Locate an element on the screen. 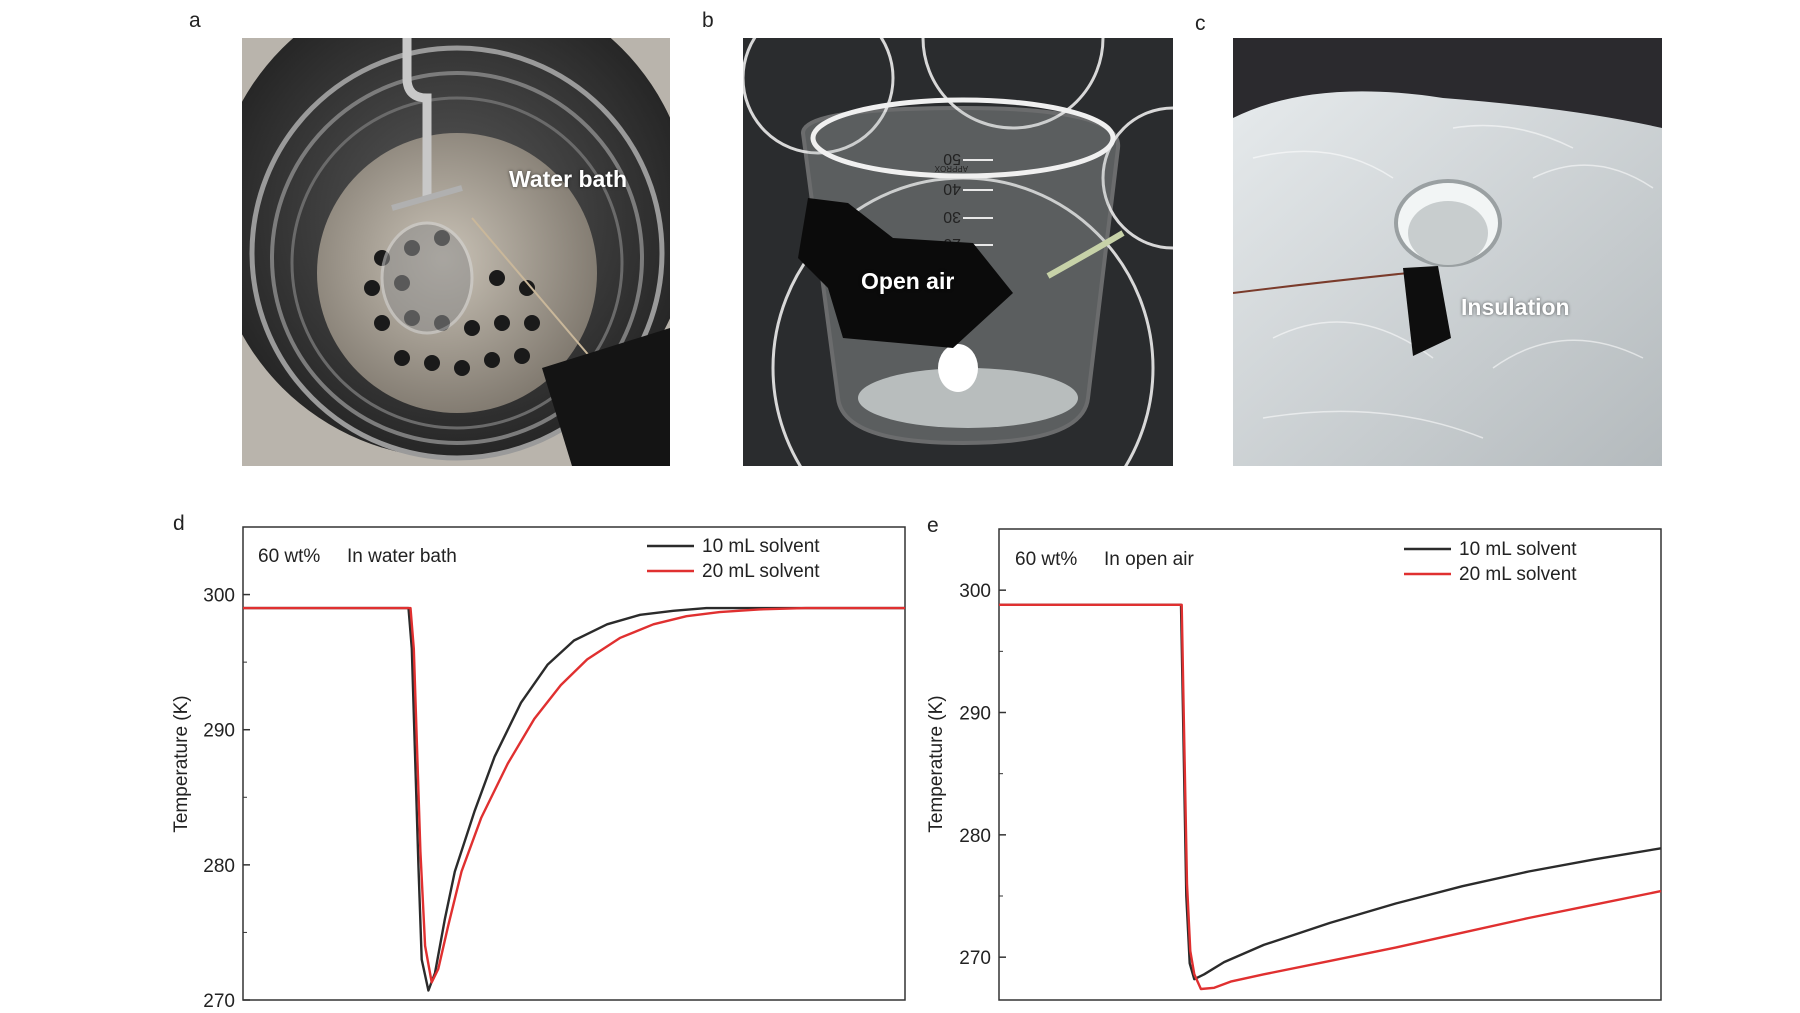 The height and width of the screenshot is (1013, 1800). panel-letter-c: c is located at coordinates (1200, 23).